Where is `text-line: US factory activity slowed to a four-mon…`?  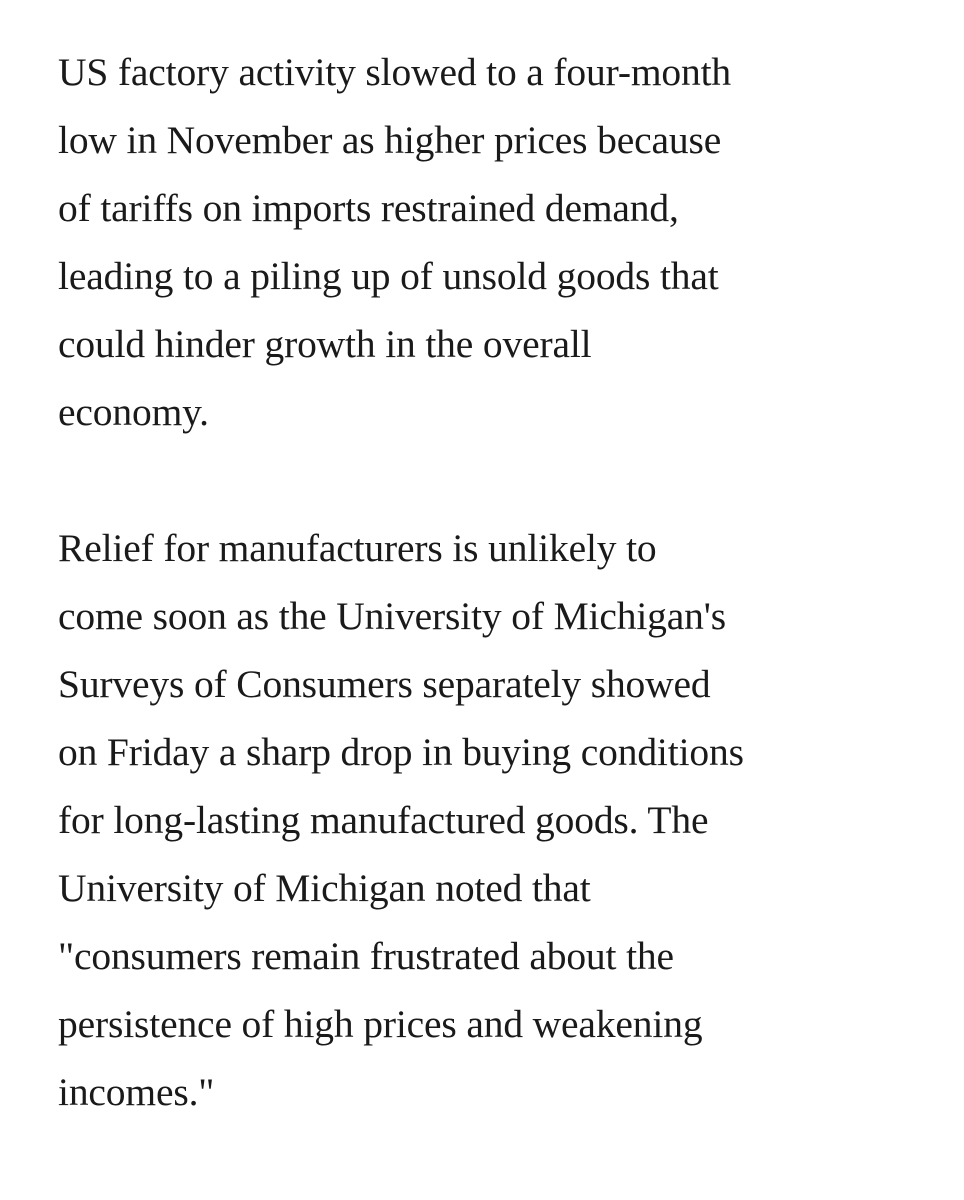 text-line: US factory activity slowed to a four-mon… is located at coordinates (395, 72).